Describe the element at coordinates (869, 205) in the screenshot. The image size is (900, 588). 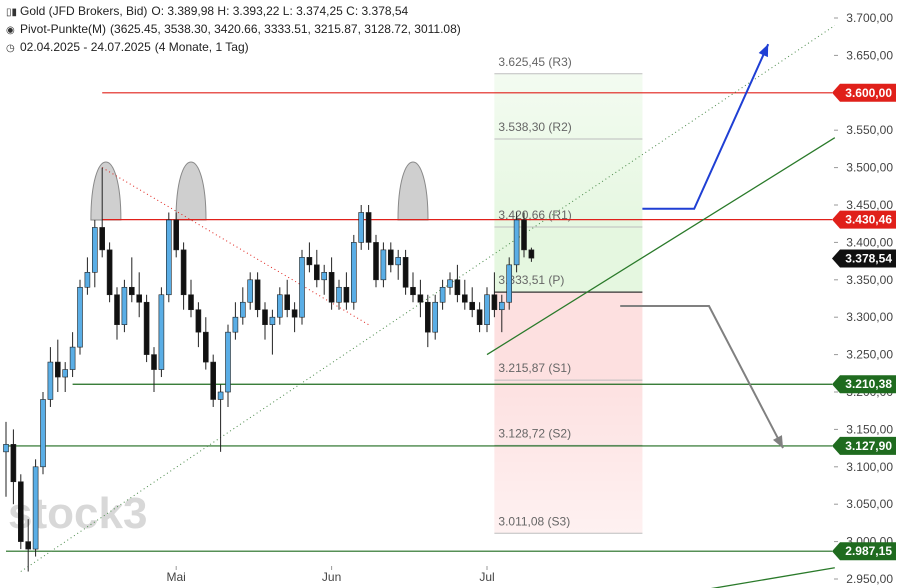
I see `y-tick-label: 3.450,00` at that location.